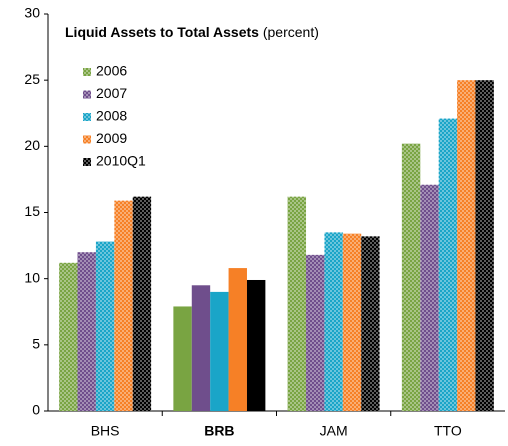 This screenshot has width=508, height=446. What do you see at coordinates (448, 431) in the screenshot?
I see `x-tick-label: TTO` at bounding box center [448, 431].